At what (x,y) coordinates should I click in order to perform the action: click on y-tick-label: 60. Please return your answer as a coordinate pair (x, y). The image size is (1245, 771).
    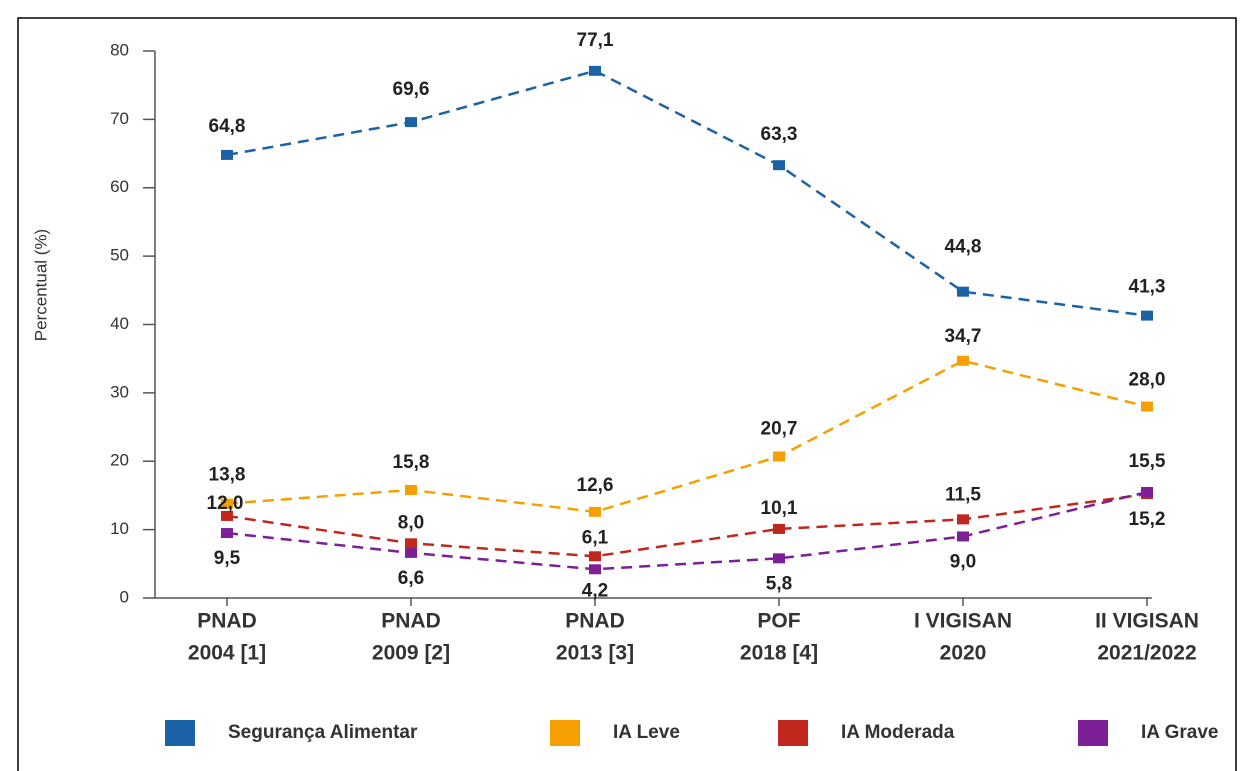
    Looking at the image, I should click on (119, 186).